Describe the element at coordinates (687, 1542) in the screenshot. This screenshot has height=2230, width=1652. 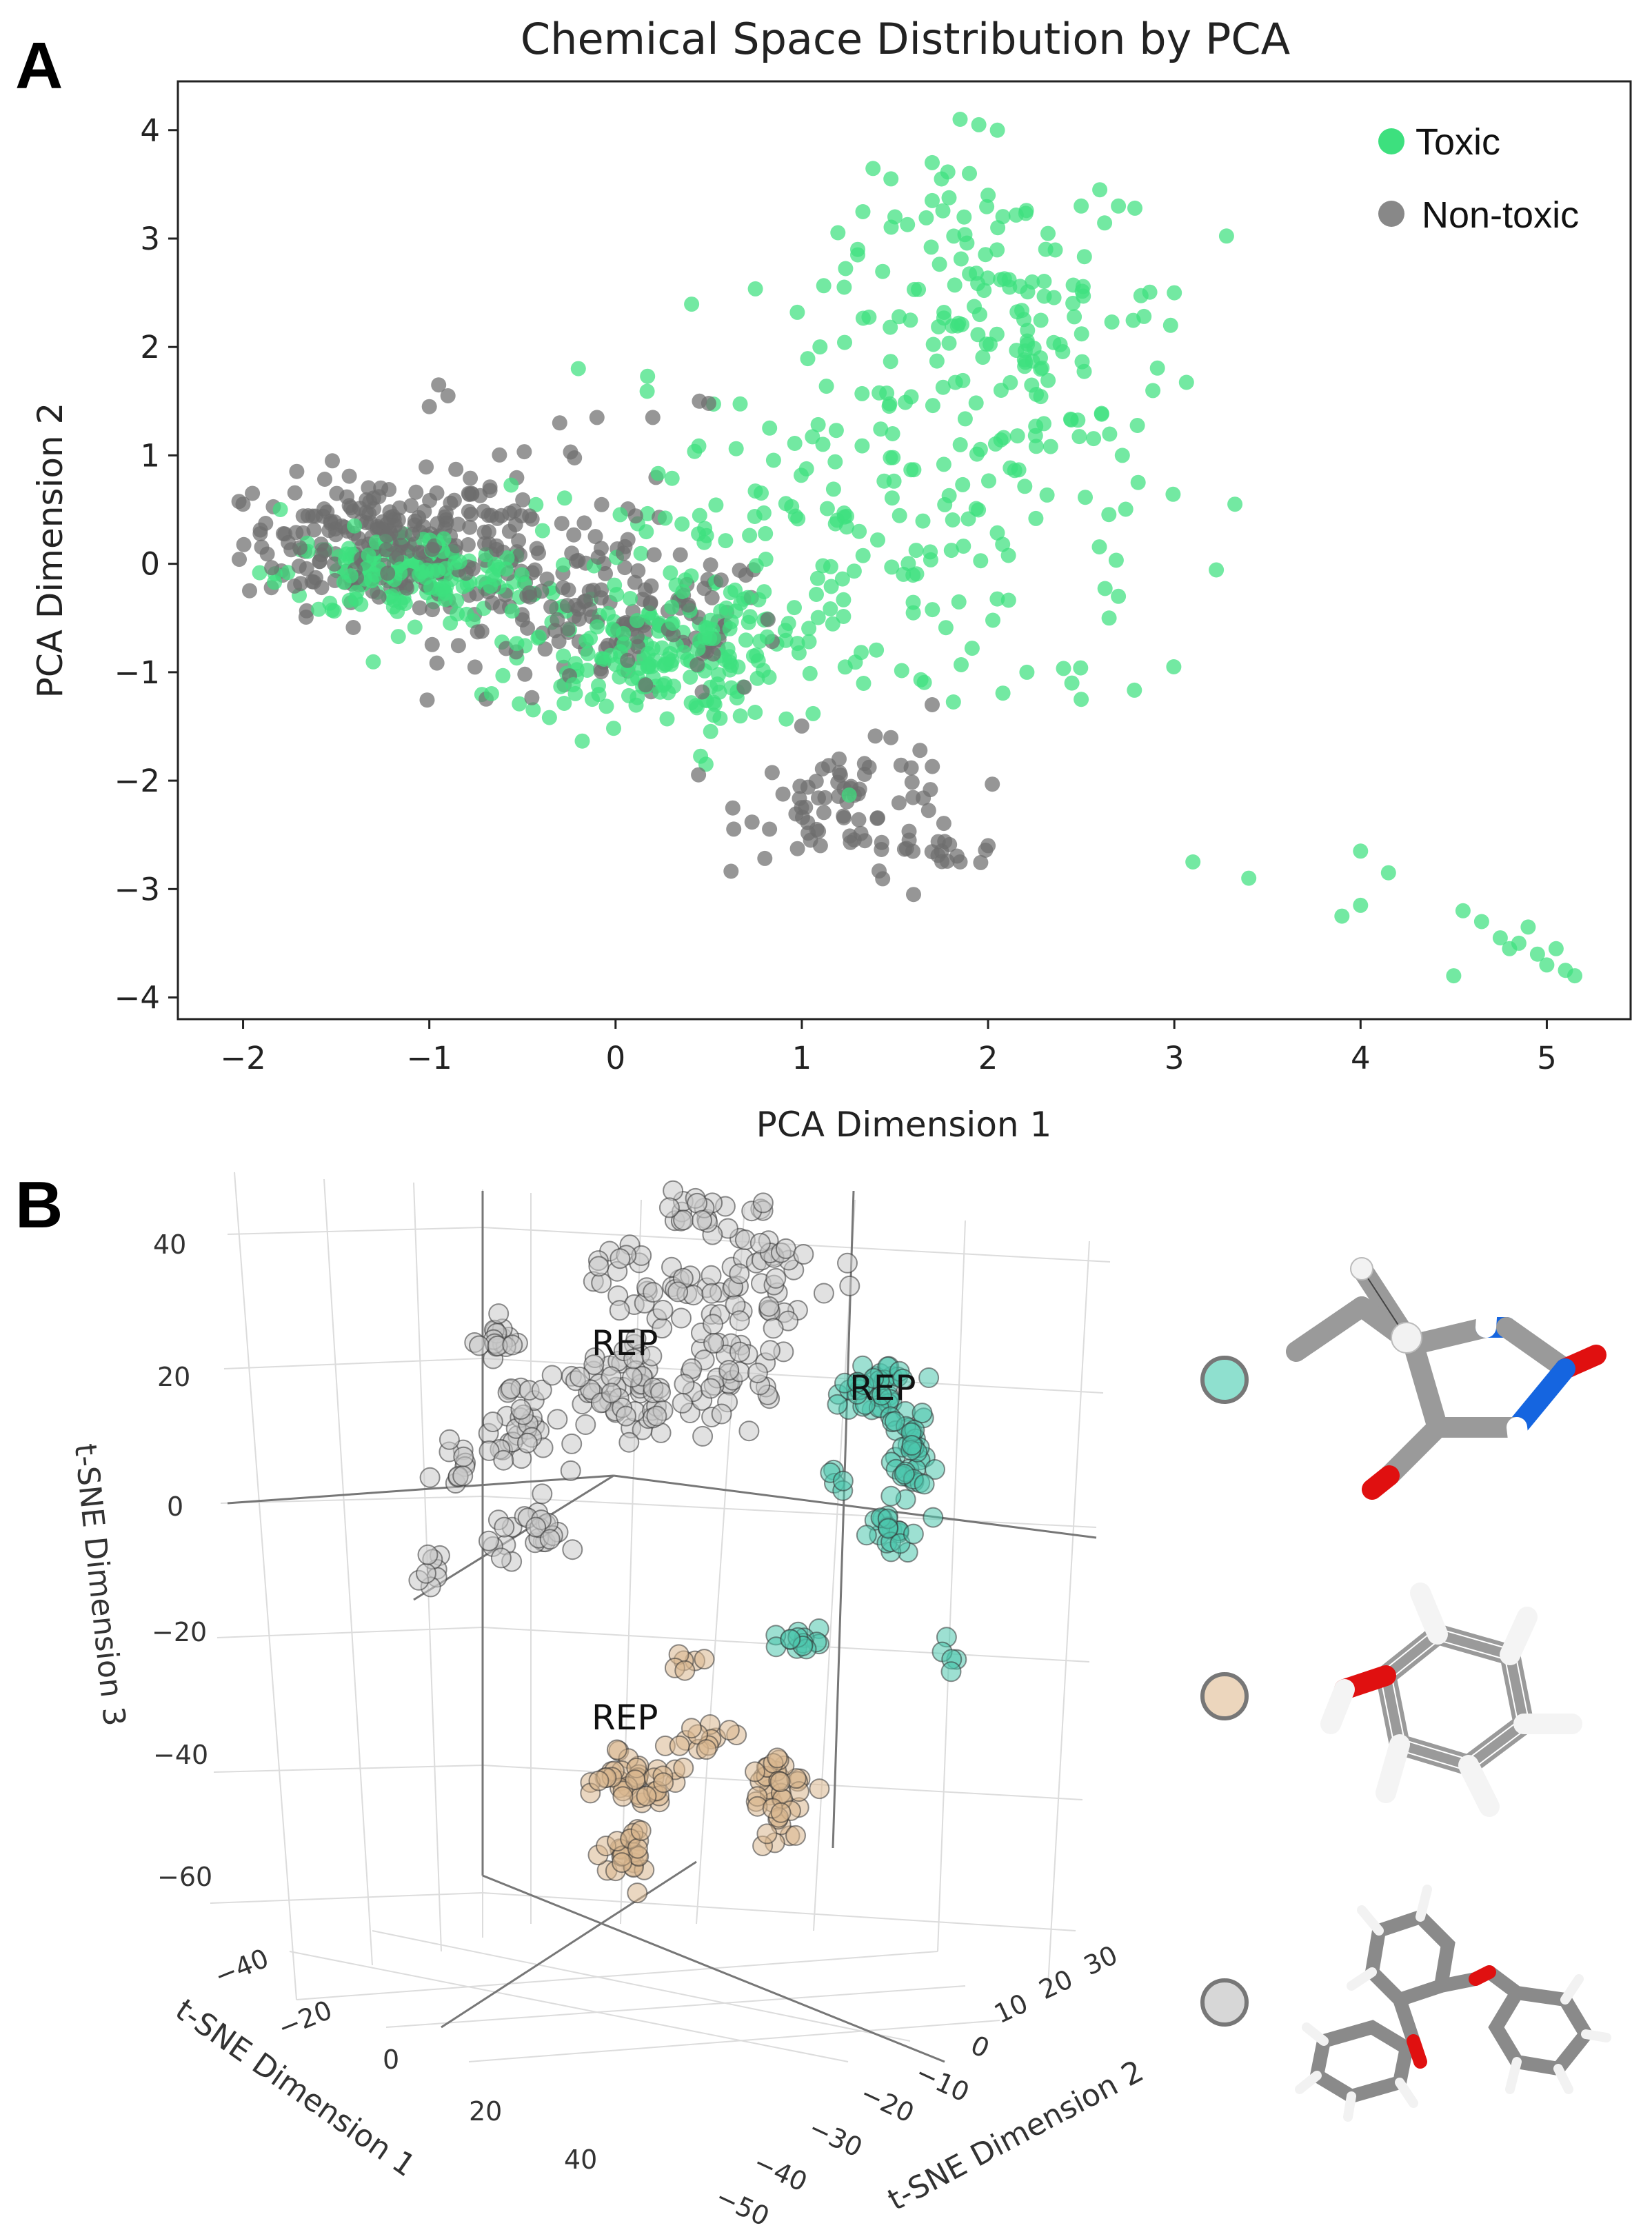
I see `tsne-points` at that location.